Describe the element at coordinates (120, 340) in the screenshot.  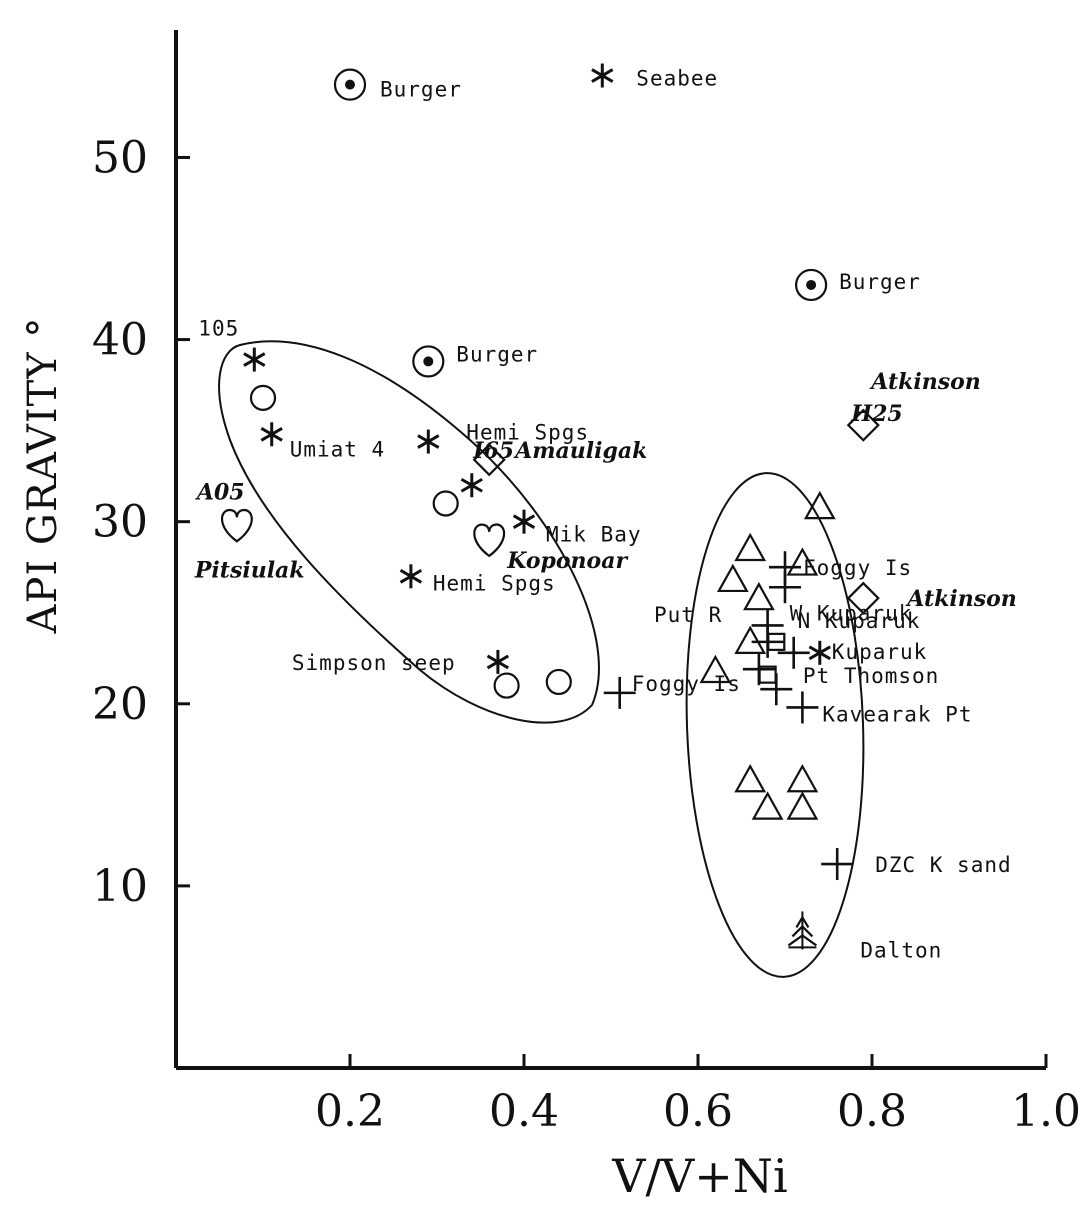
I see `y-tick-label: 40` at that location.